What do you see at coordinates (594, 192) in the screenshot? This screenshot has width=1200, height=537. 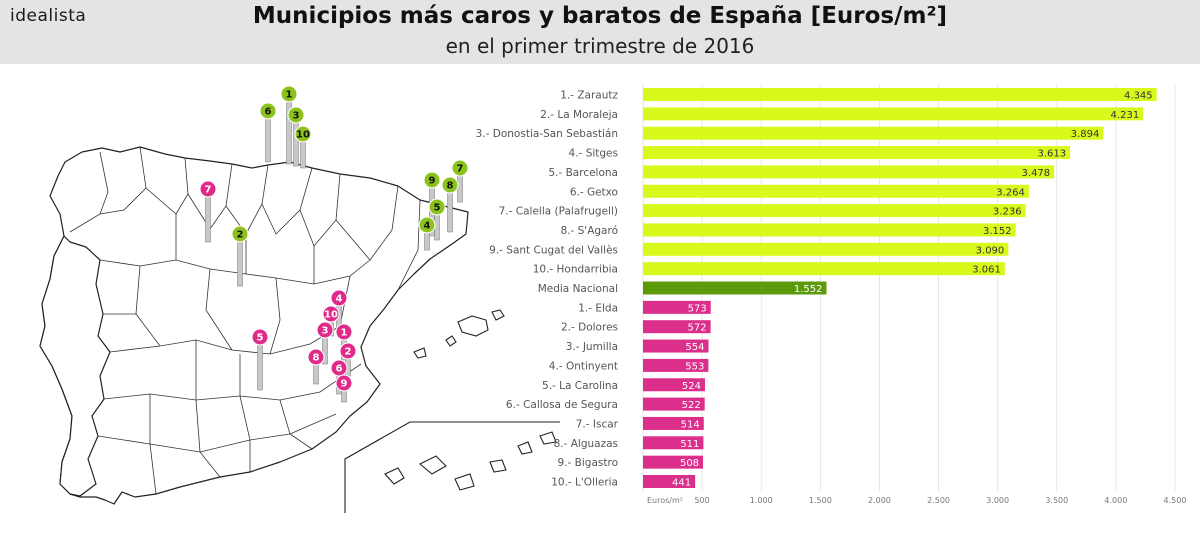 I see `category-label: 6.- Getxo` at bounding box center [594, 192].